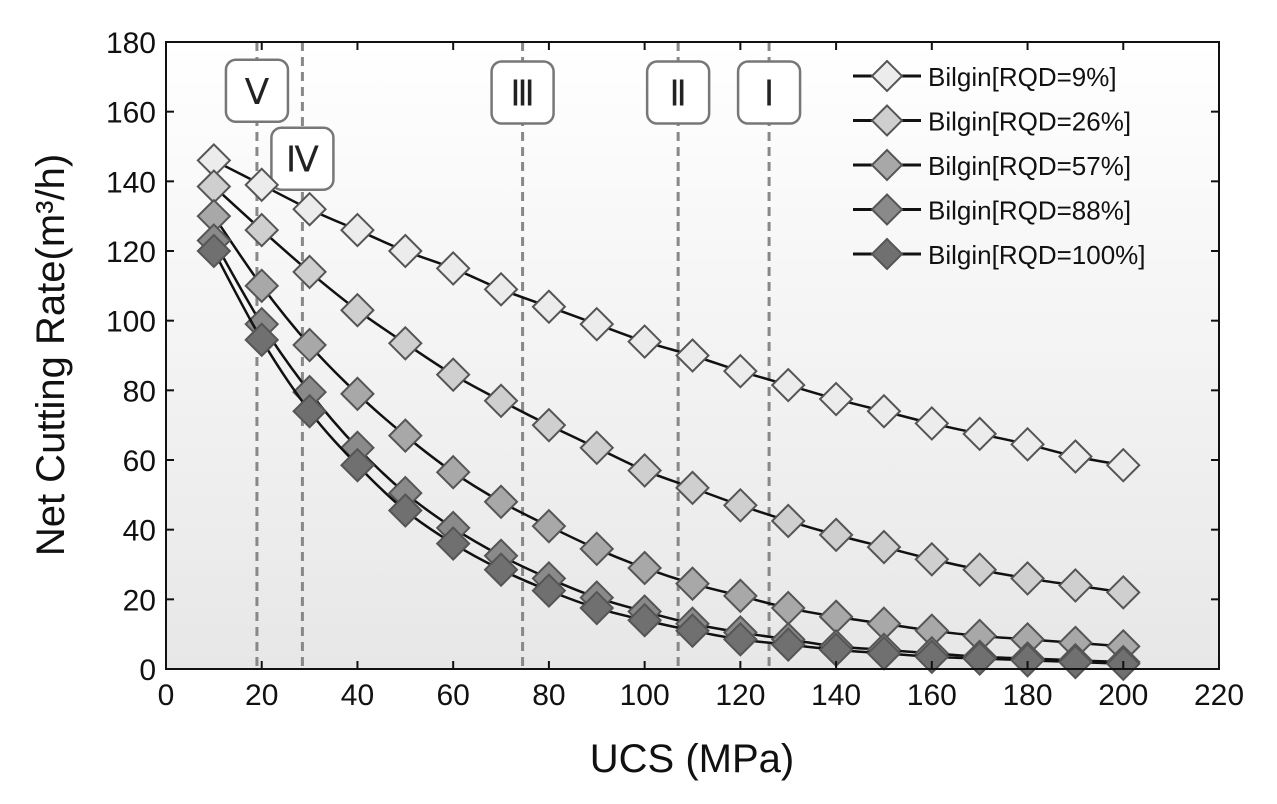 The height and width of the screenshot is (804, 1277). Describe the element at coordinates (261, 695) in the screenshot. I see `x-tick-label: 20` at that location.